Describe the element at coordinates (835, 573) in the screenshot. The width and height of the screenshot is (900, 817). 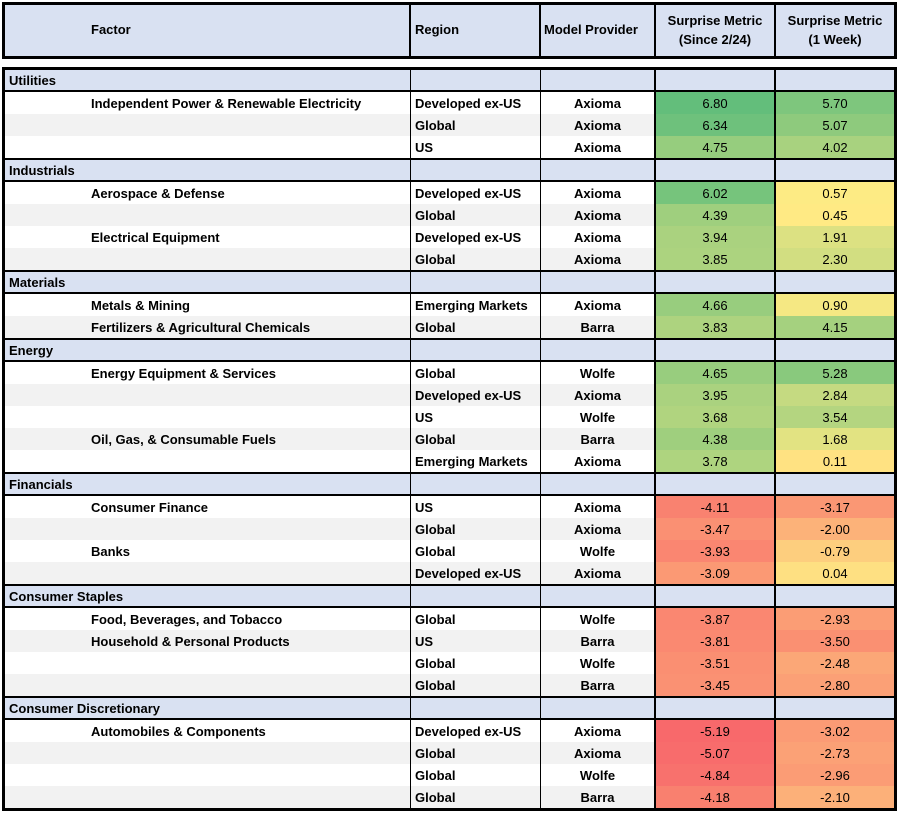
I see `surprise-week-cell: 0.04` at that location.